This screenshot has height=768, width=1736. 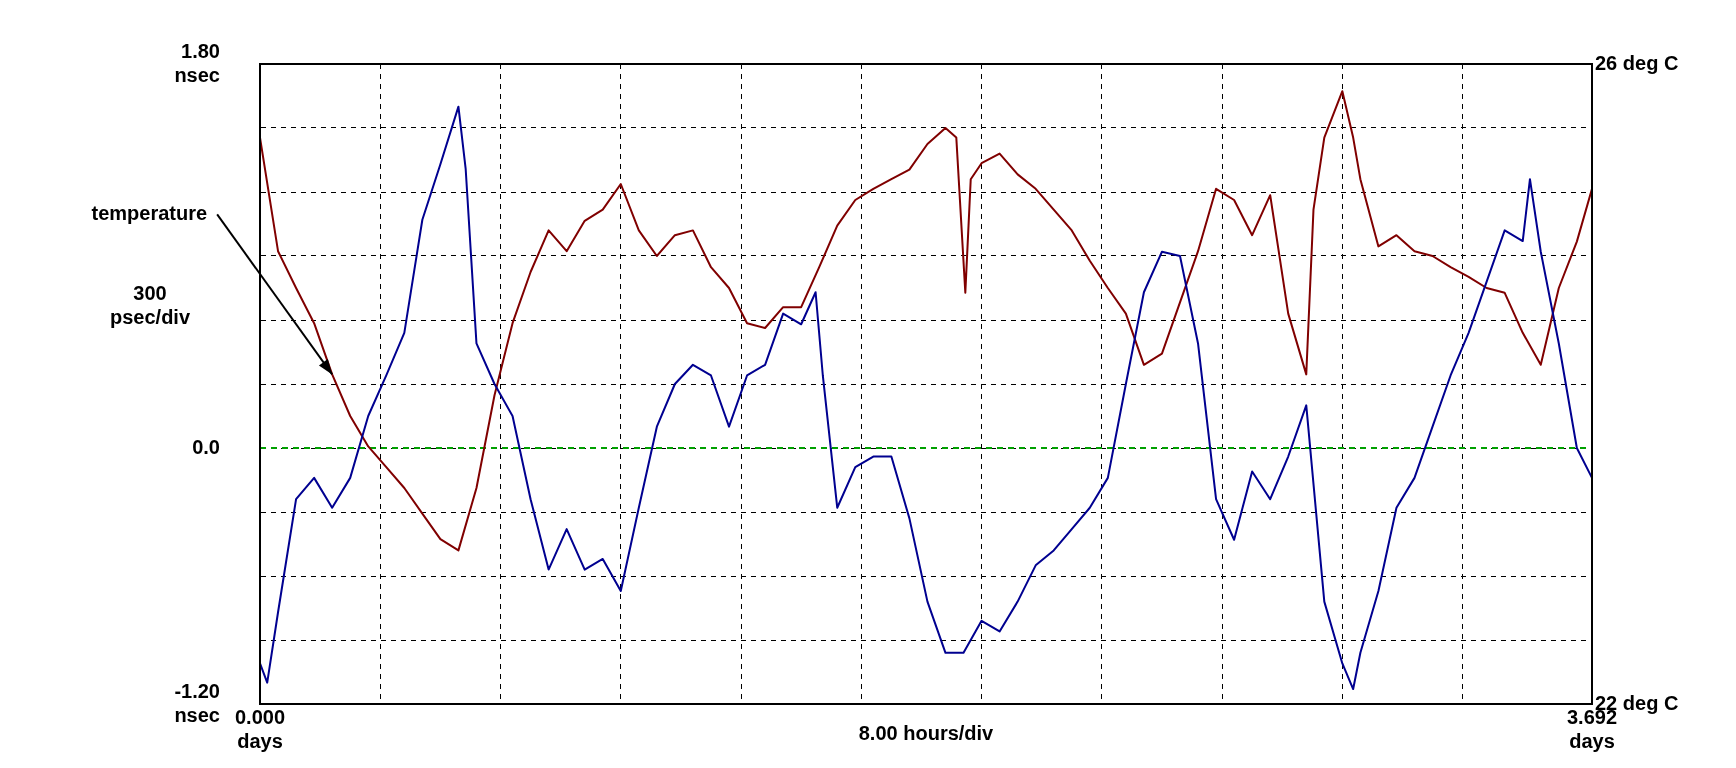 What do you see at coordinates (149, 212) in the screenshot?
I see `annotation: temperature` at bounding box center [149, 212].